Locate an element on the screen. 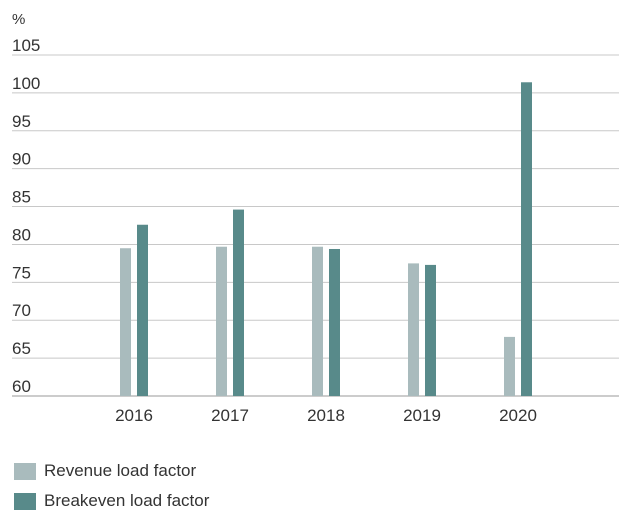  legend-label-revenue: Revenue load factor is located at coordinates (120, 470).